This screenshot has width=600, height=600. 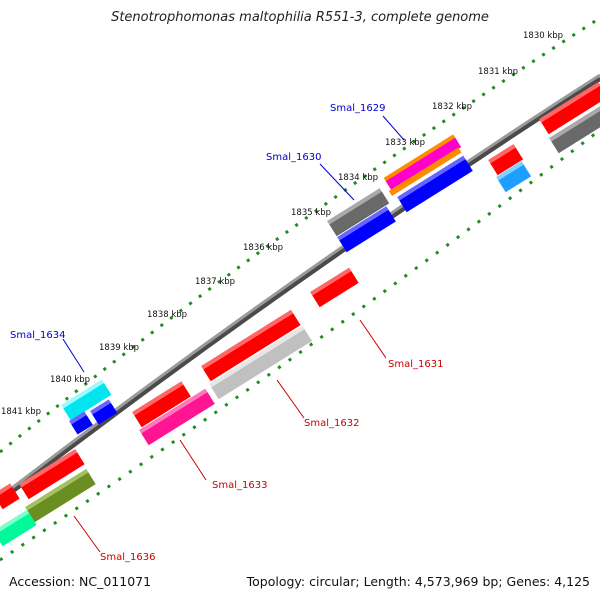 I want to click on gene-smal-1633-red, so click(x=161, y=404).